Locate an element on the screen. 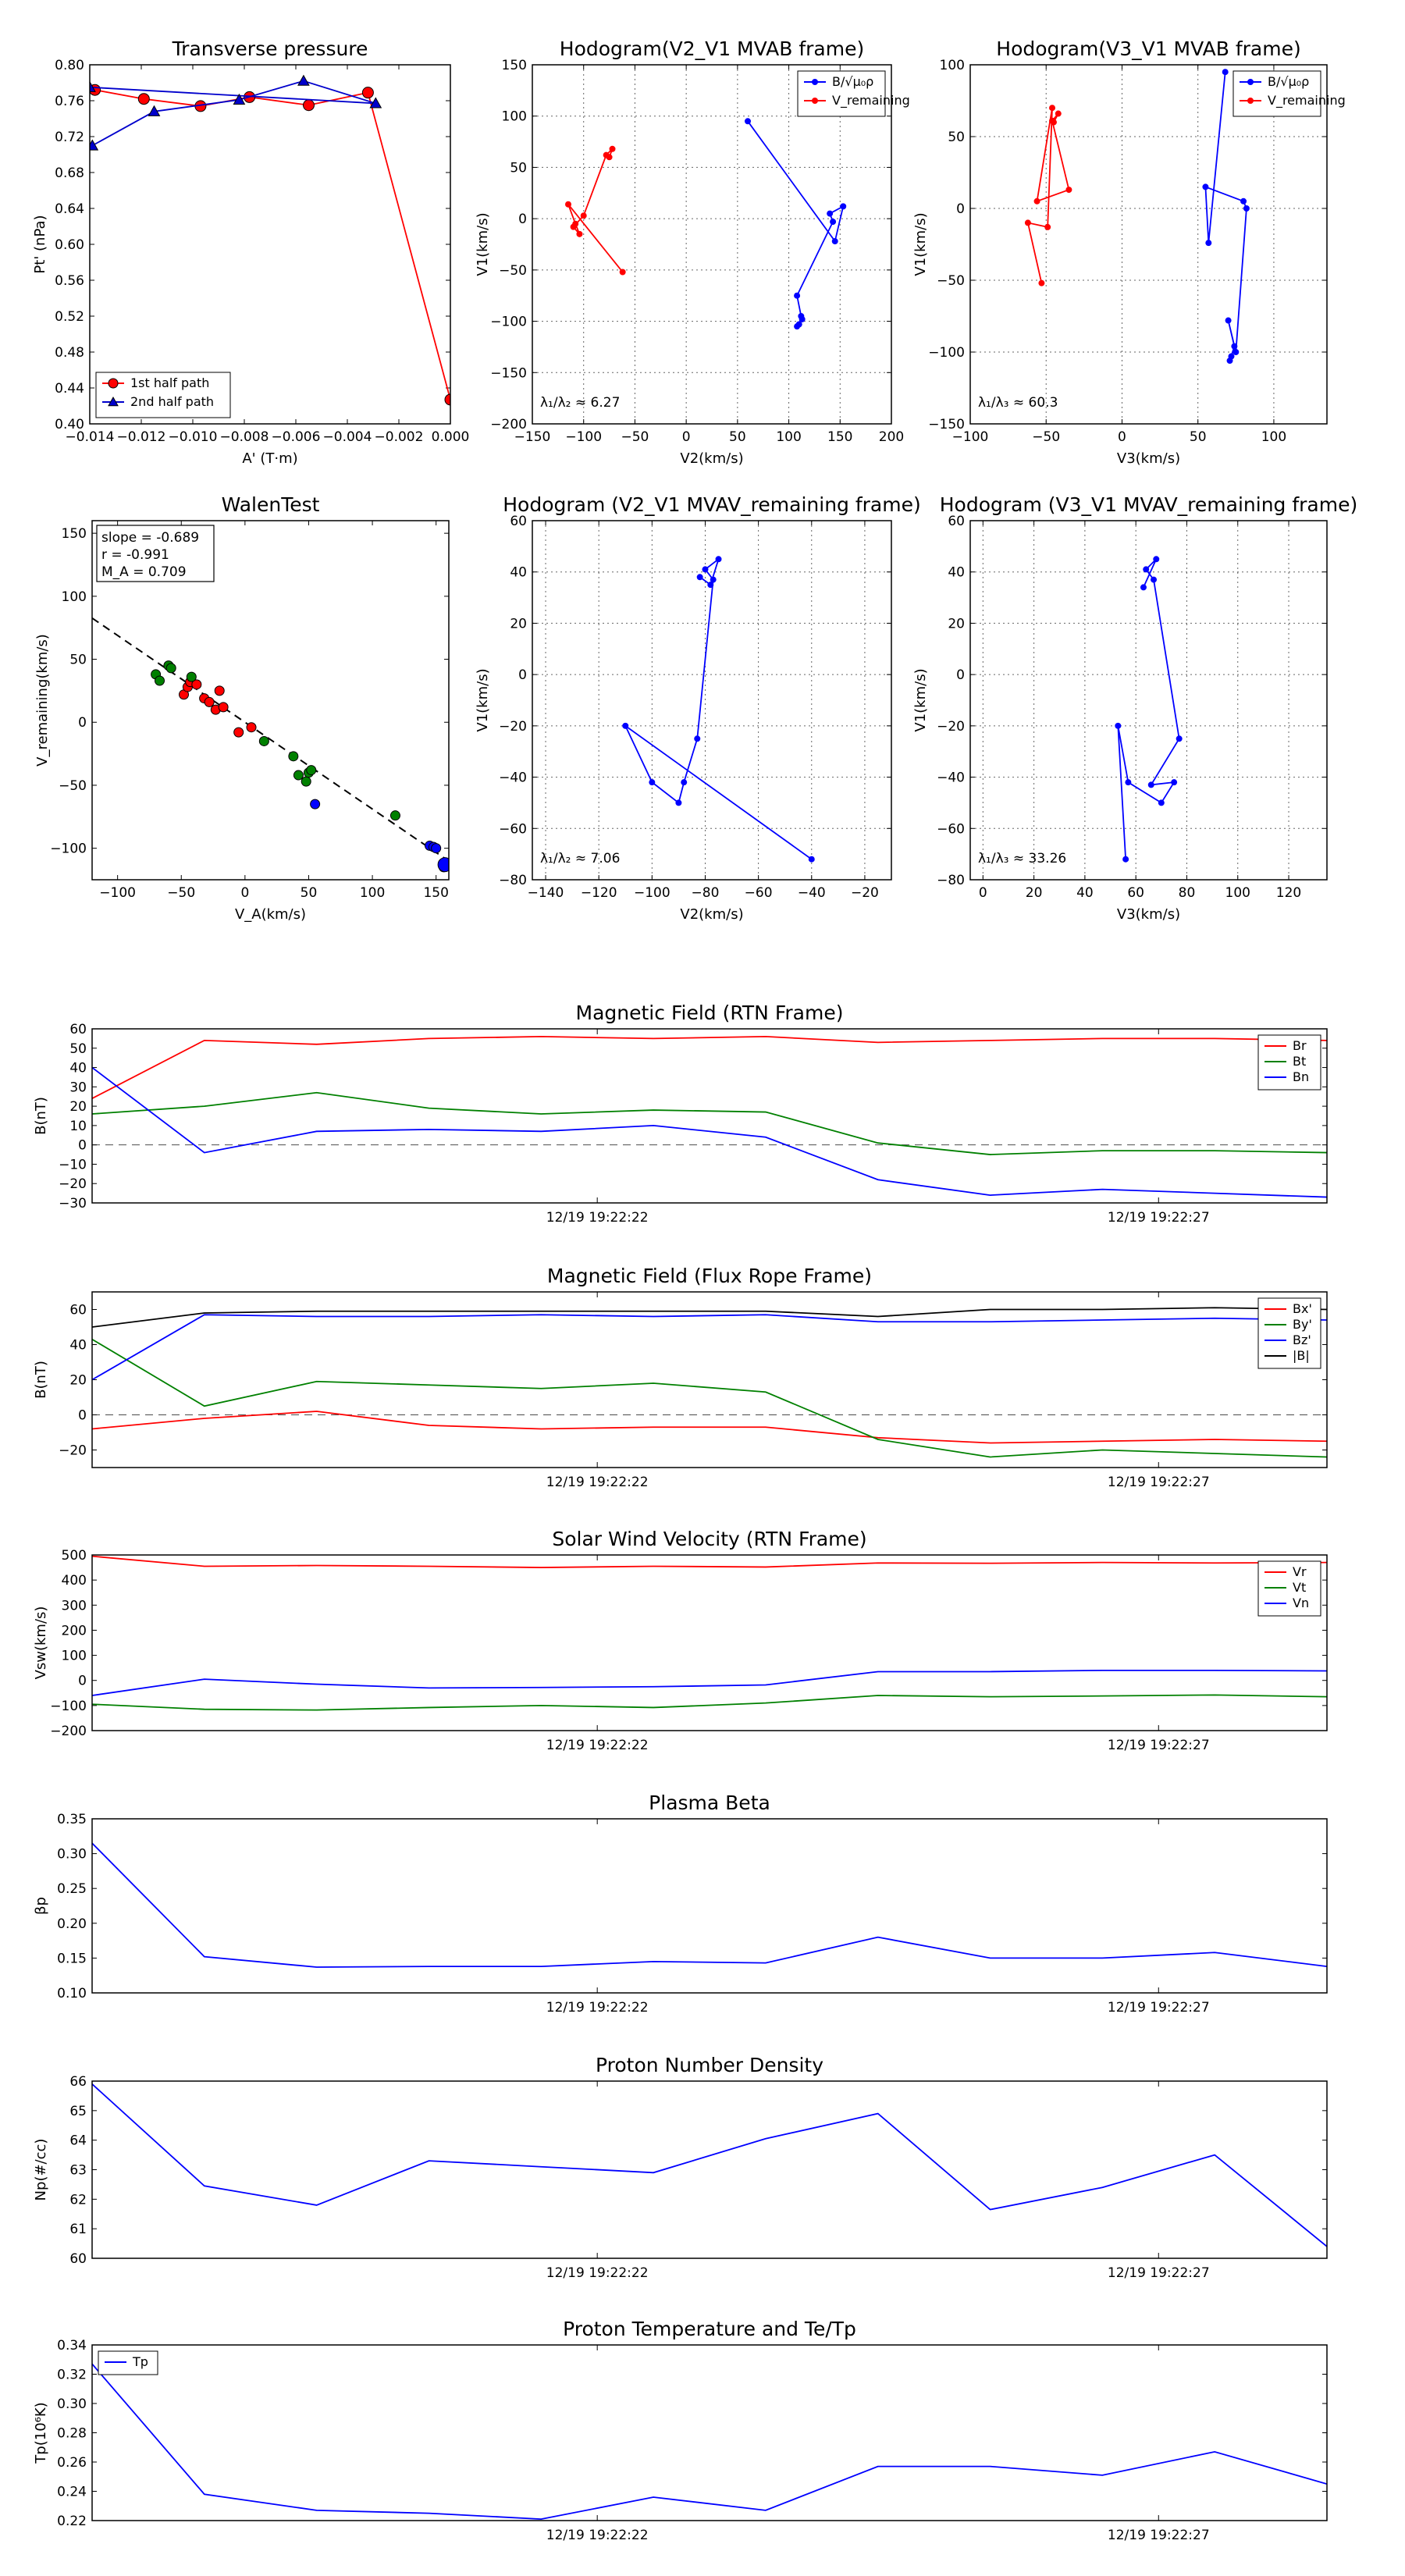  y-tick-label: 0.20 is located at coordinates (72, 1924).